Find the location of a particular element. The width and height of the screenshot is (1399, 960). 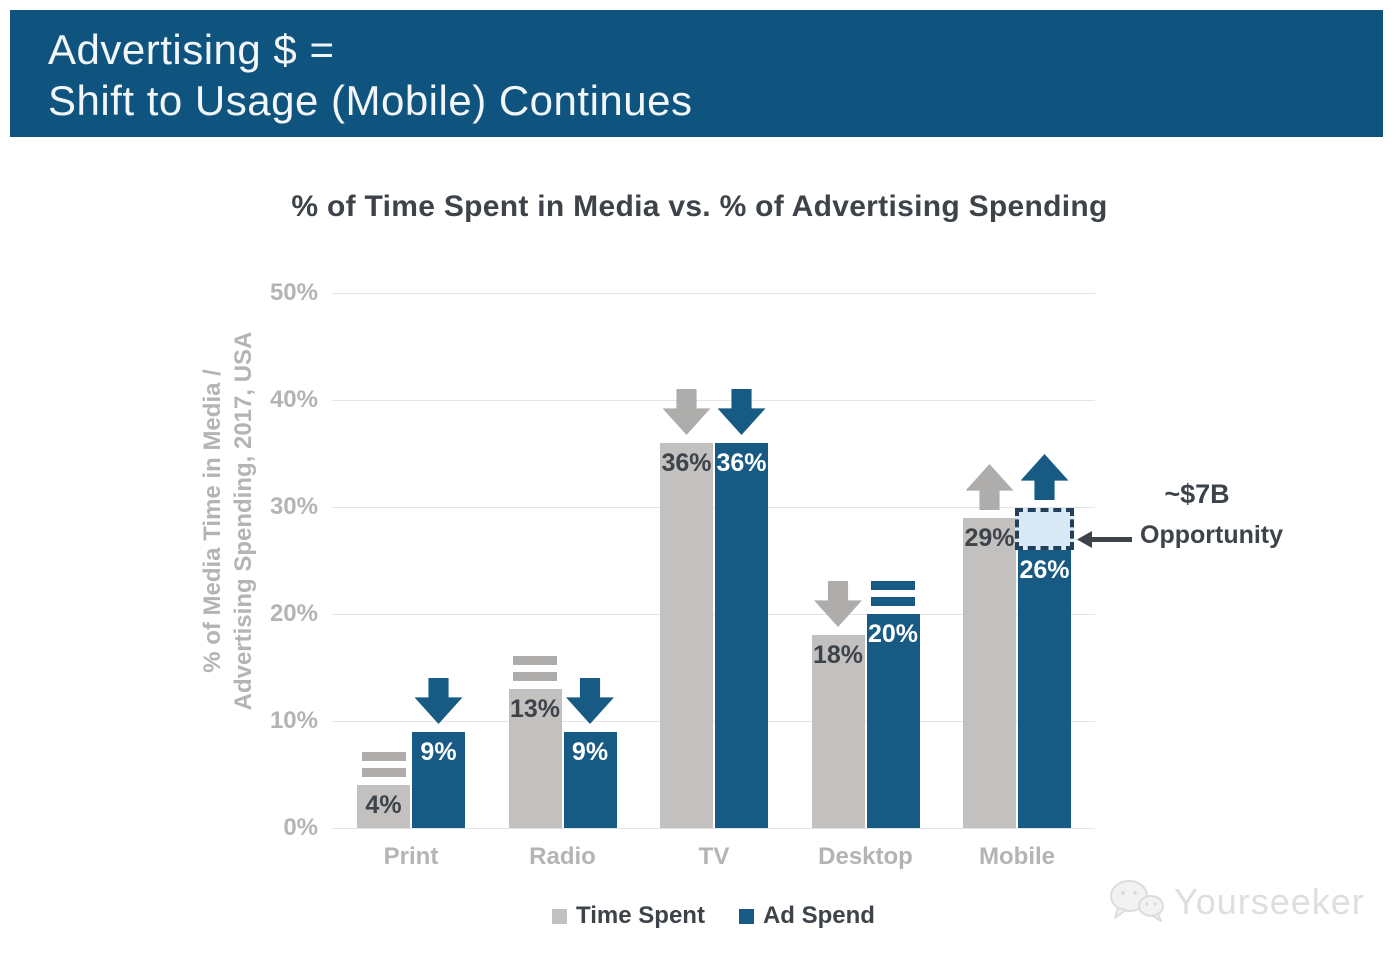

bar-value-label: 29% is located at coordinates (989, 538).